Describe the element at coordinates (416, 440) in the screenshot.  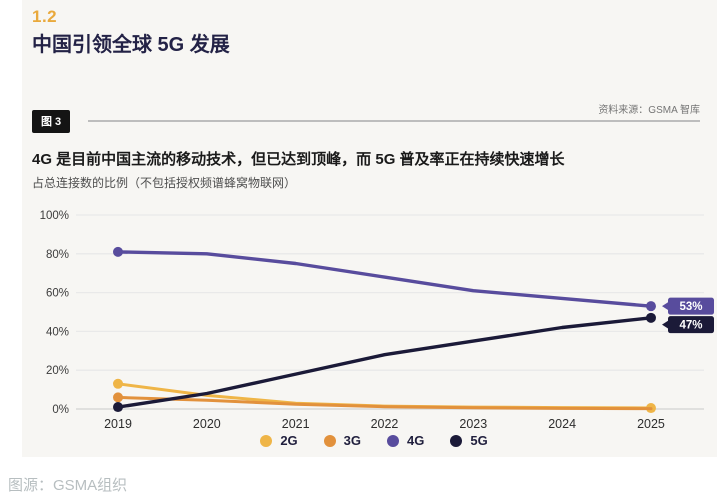
I see `legend-label-4G: 4G` at that location.